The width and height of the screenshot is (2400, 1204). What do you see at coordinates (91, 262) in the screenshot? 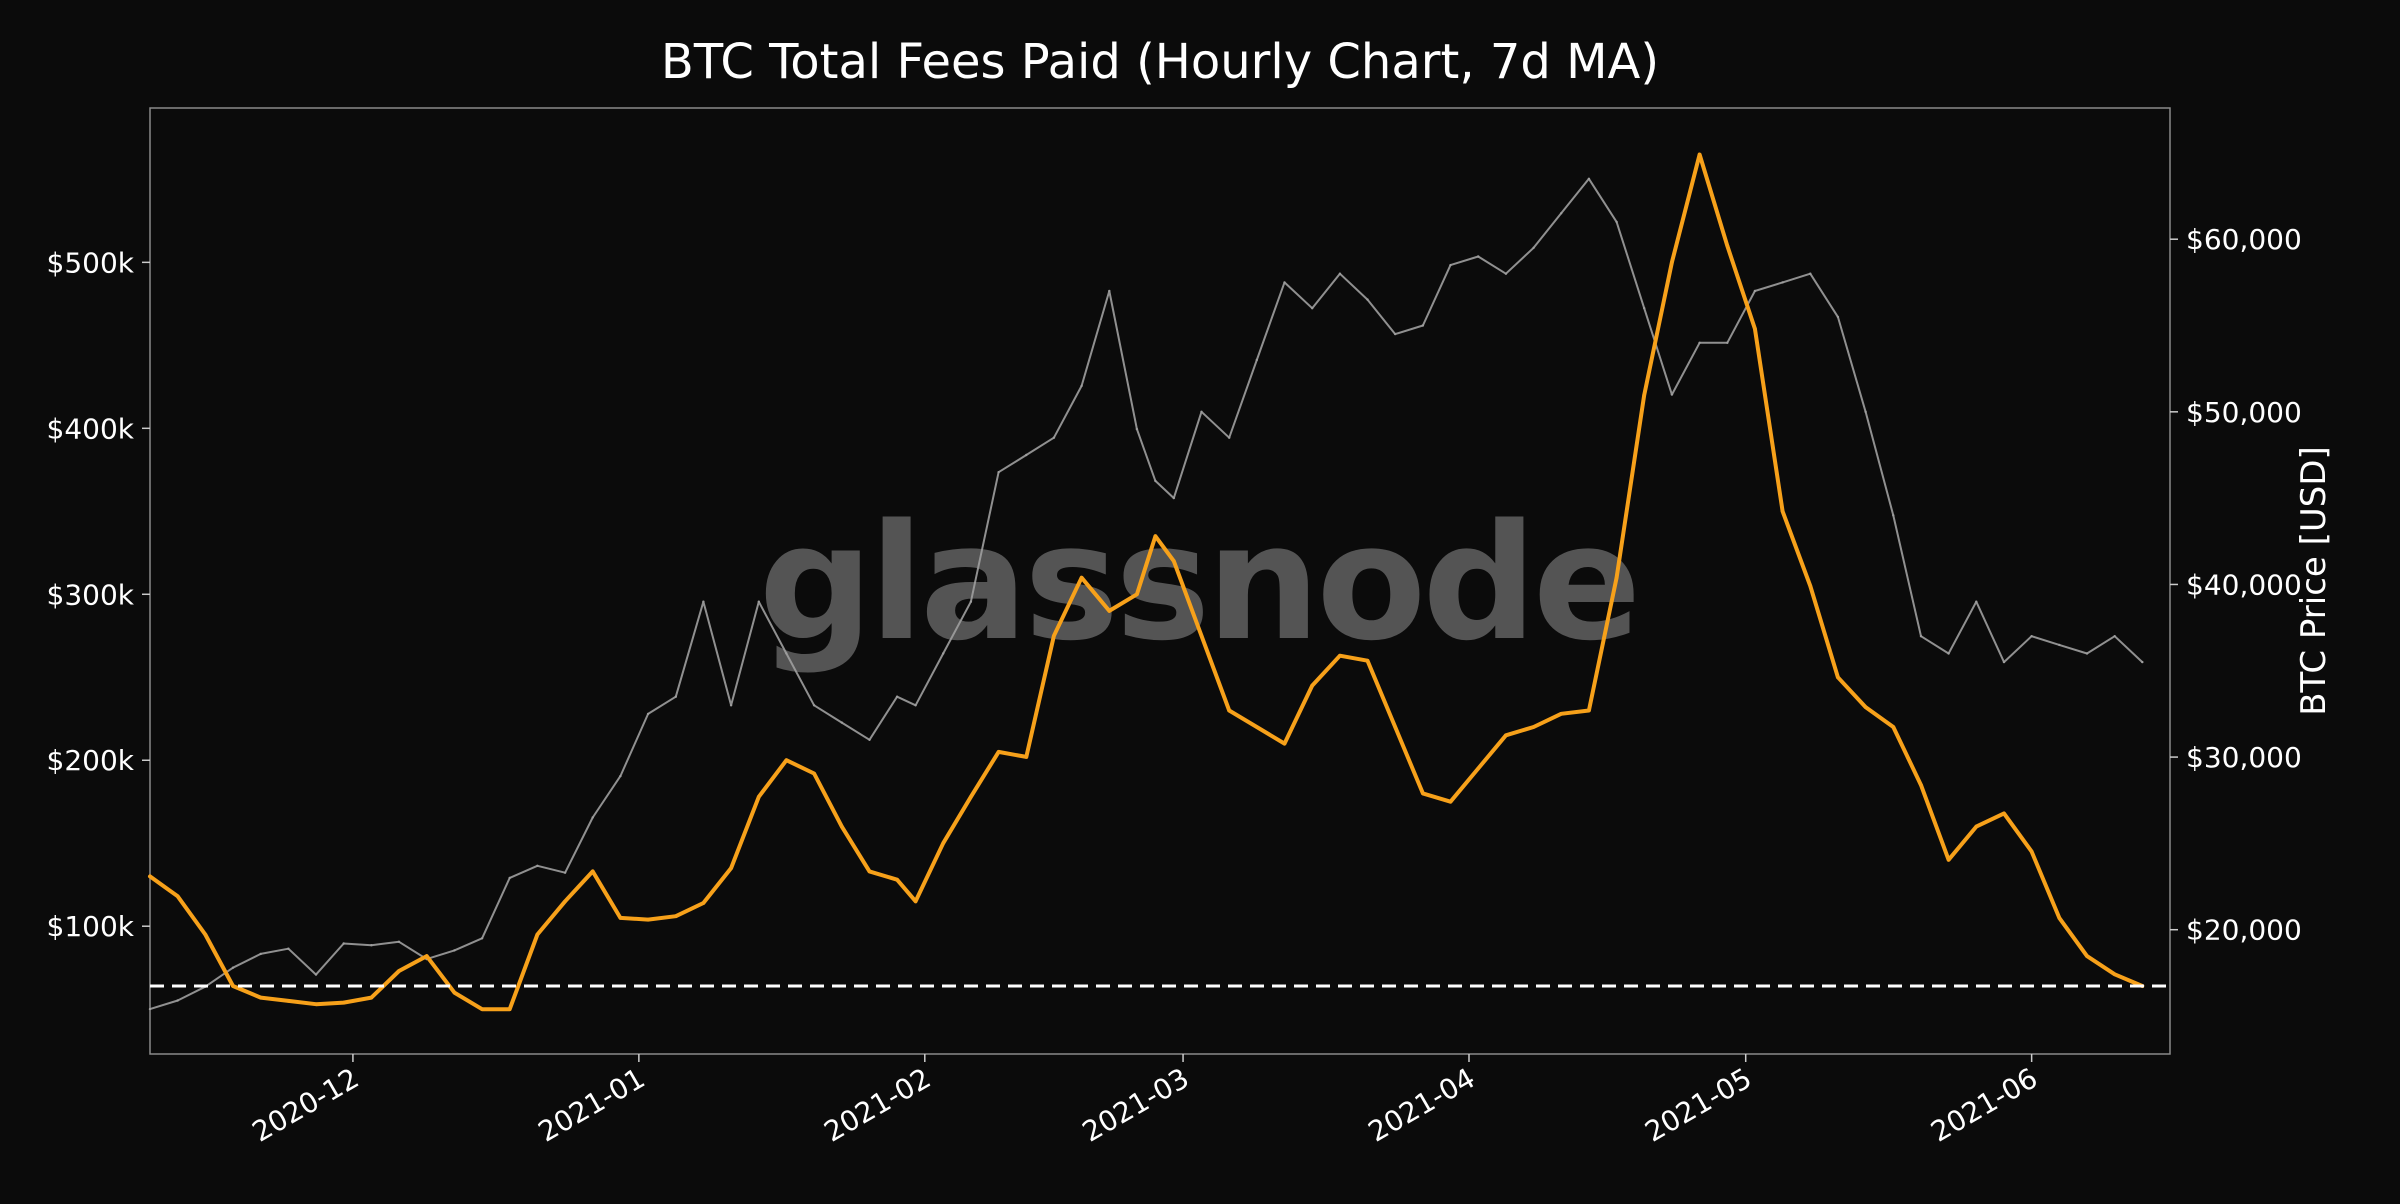
I see `y-left-tick-label: $500k` at bounding box center [91, 262].